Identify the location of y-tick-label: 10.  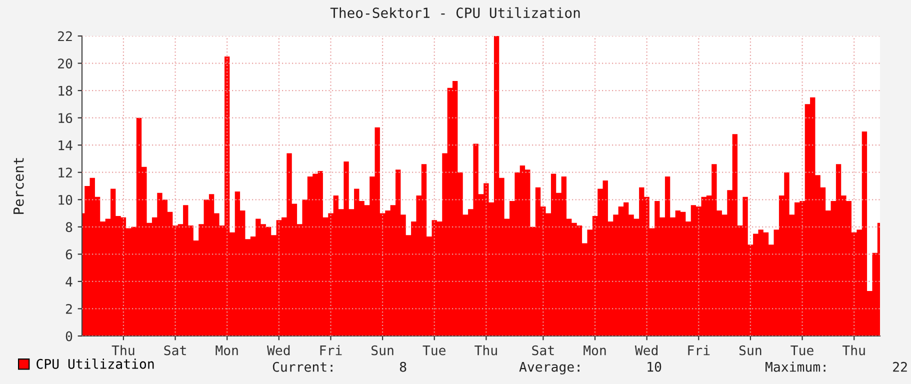
(65, 199).